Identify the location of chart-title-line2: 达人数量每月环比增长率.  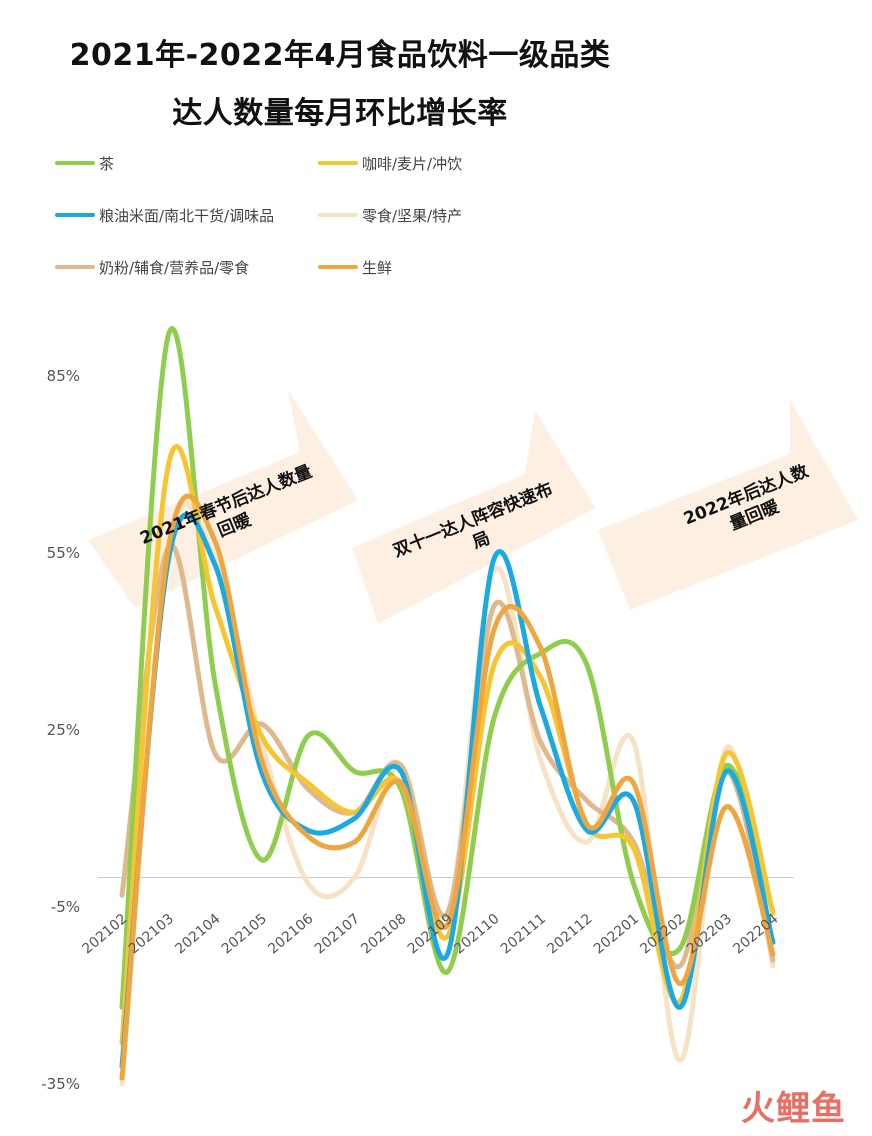
(340, 113).